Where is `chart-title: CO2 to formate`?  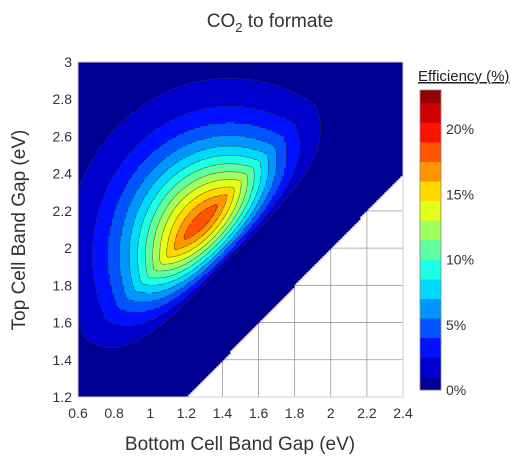 chart-title: CO2 to formate is located at coordinates (270, 23).